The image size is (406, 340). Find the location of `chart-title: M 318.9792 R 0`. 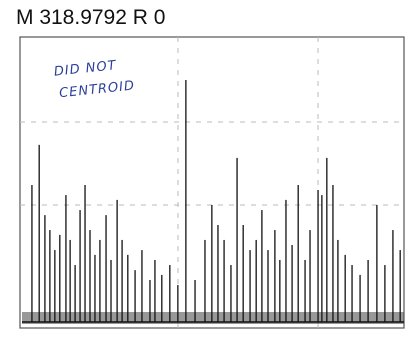

chart-title: M 318.9792 R 0 is located at coordinates (90, 17).